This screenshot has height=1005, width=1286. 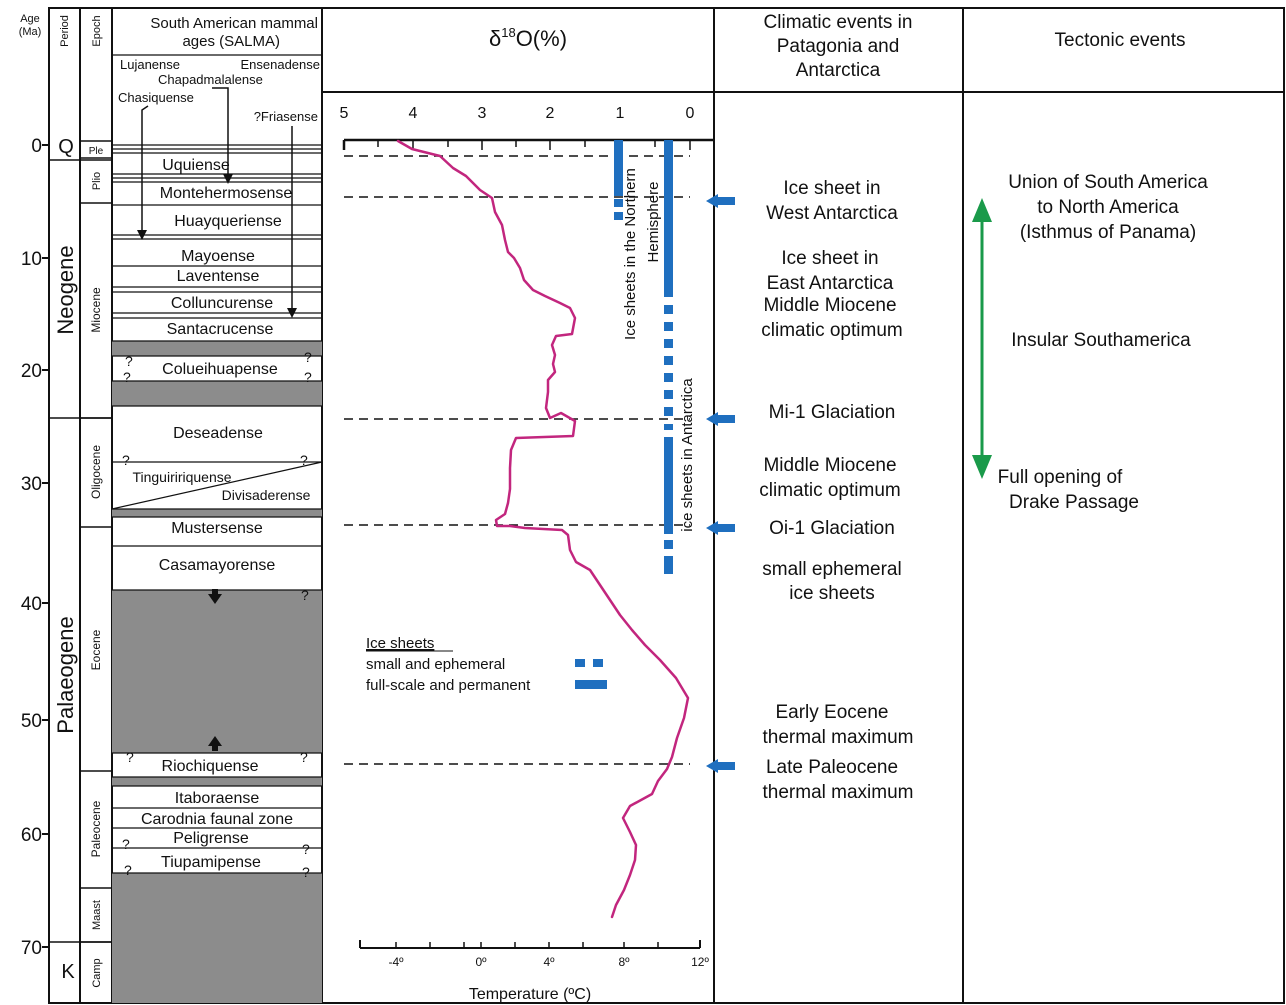 What do you see at coordinates (218, 276) in the screenshot?
I see `salma-stage-label: Laventense` at bounding box center [218, 276].